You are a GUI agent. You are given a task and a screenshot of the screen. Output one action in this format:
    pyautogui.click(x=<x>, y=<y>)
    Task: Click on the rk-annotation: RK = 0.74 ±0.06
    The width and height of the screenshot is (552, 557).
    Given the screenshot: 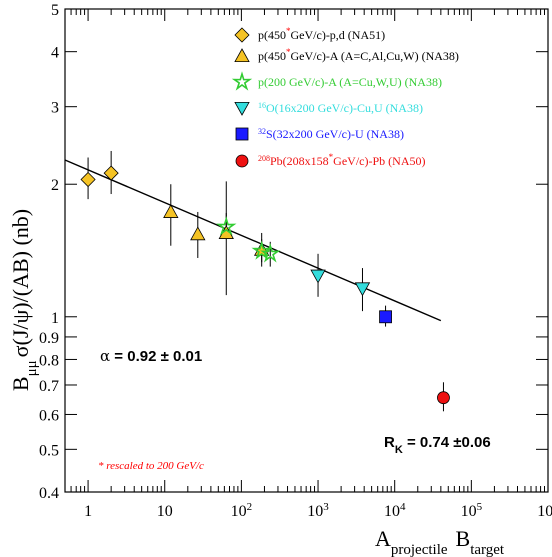 What is the action you would take?
    pyautogui.click(x=437, y=445)
    